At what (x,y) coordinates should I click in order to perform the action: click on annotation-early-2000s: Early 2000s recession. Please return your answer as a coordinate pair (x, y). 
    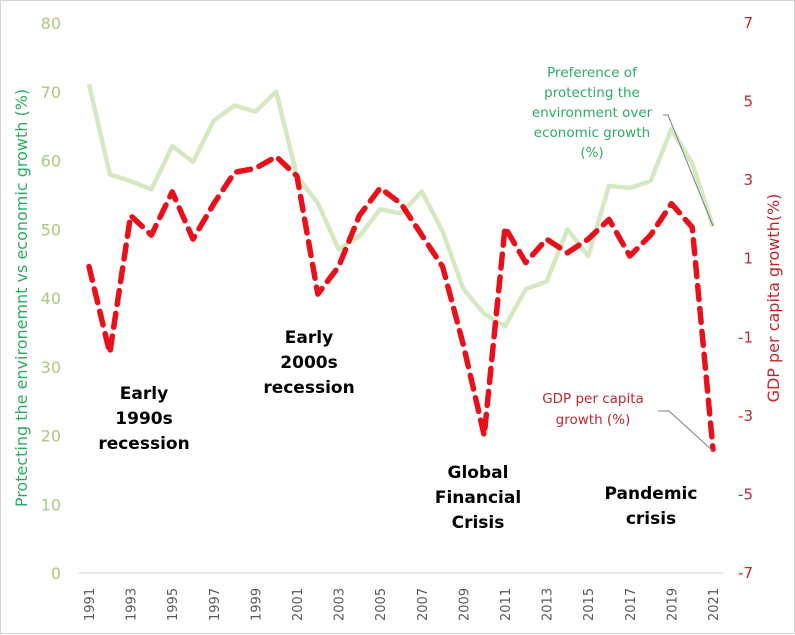
    Looking at the image, I should click on (308, 363).